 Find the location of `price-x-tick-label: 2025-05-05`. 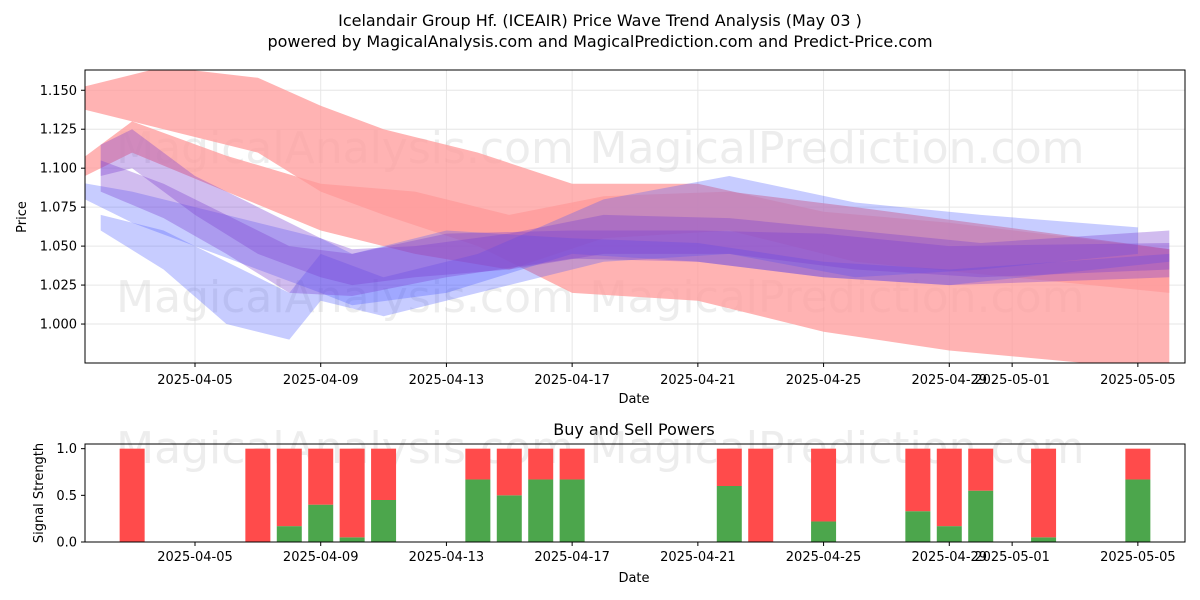

price-x-tick-label: 2025-05-05 is located at coordinates (1138, 380).